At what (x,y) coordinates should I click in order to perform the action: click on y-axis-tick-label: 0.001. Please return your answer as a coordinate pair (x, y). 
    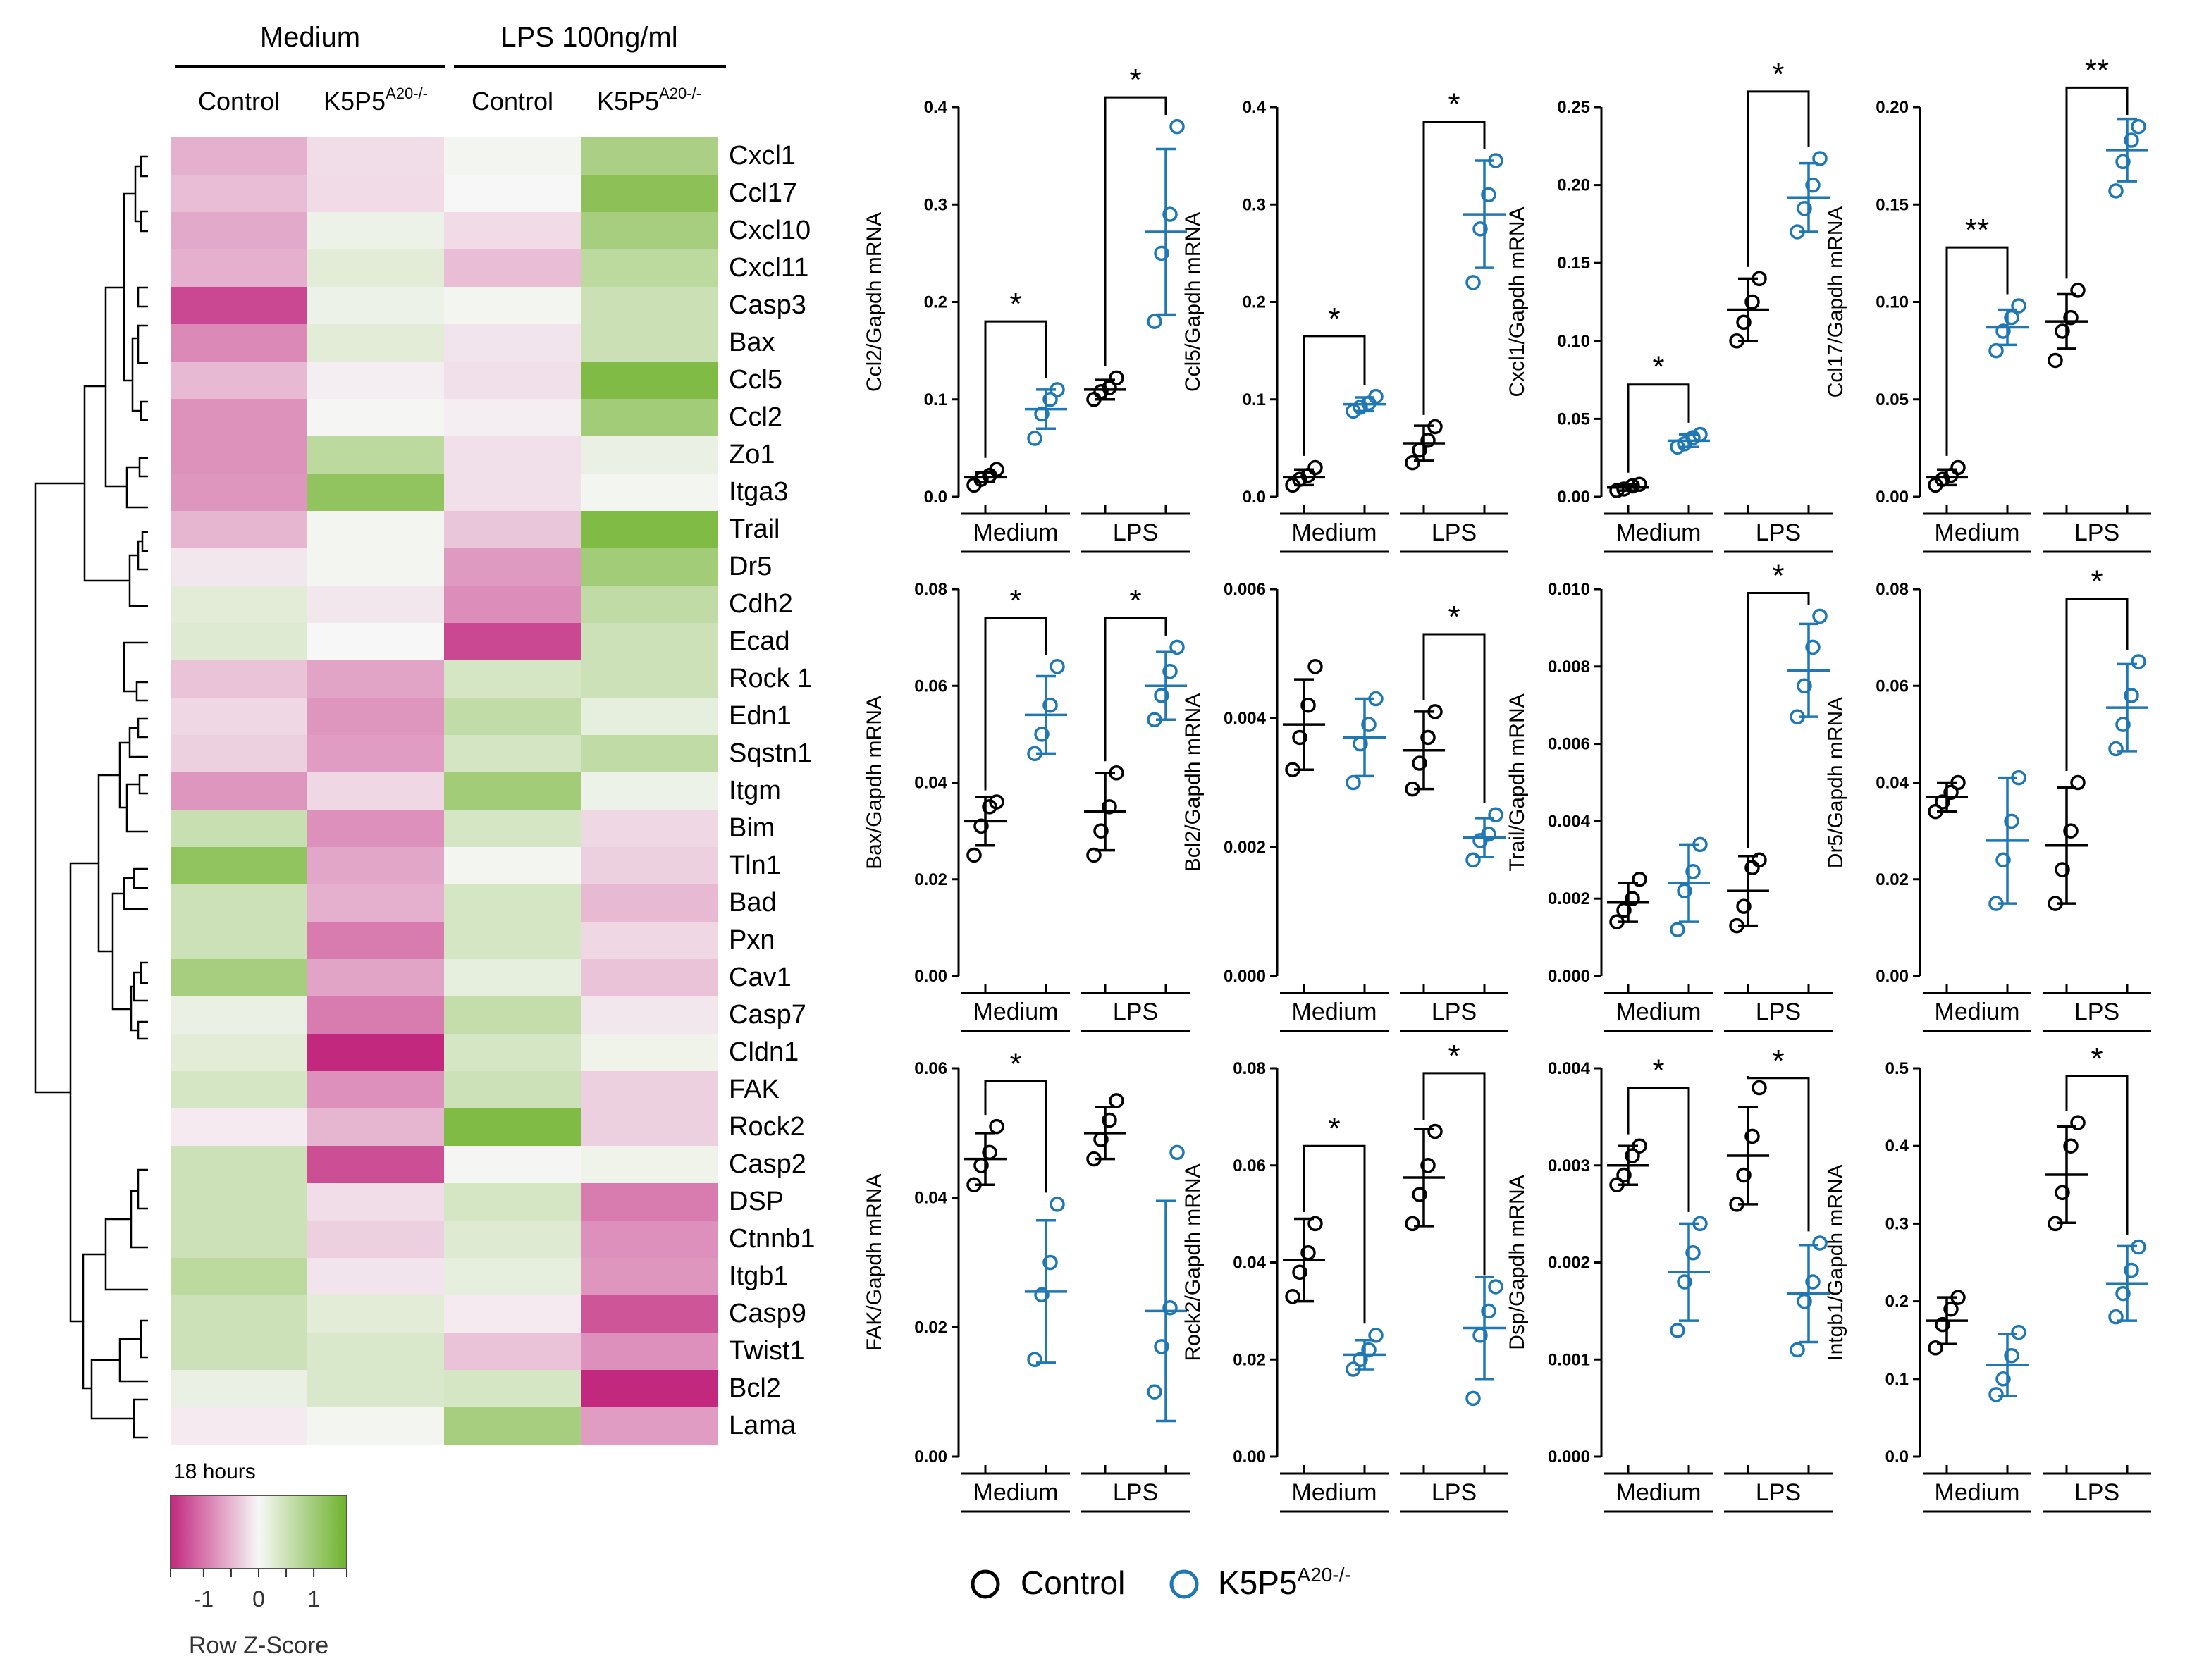
    Looking at the image, I should click on (1569, 1359).